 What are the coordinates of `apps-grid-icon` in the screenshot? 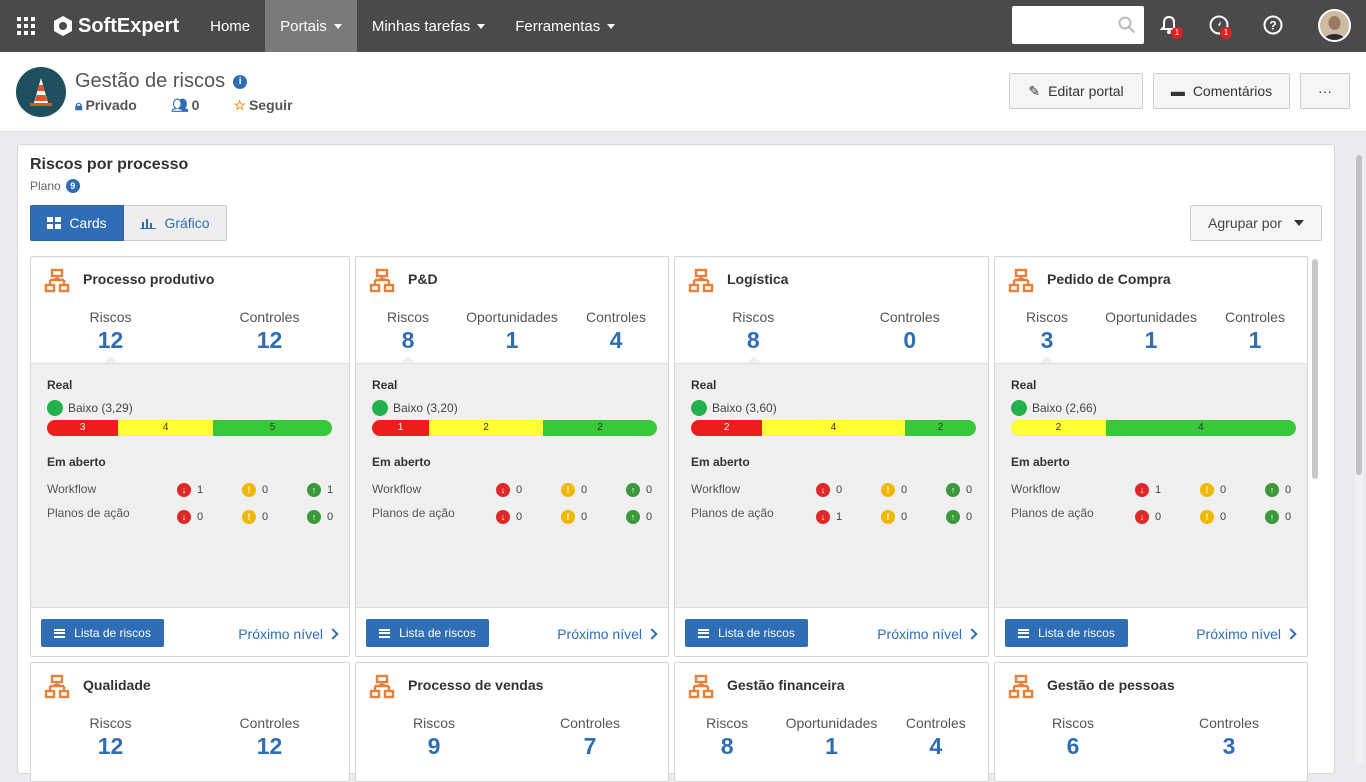 It's located at (26, 26).